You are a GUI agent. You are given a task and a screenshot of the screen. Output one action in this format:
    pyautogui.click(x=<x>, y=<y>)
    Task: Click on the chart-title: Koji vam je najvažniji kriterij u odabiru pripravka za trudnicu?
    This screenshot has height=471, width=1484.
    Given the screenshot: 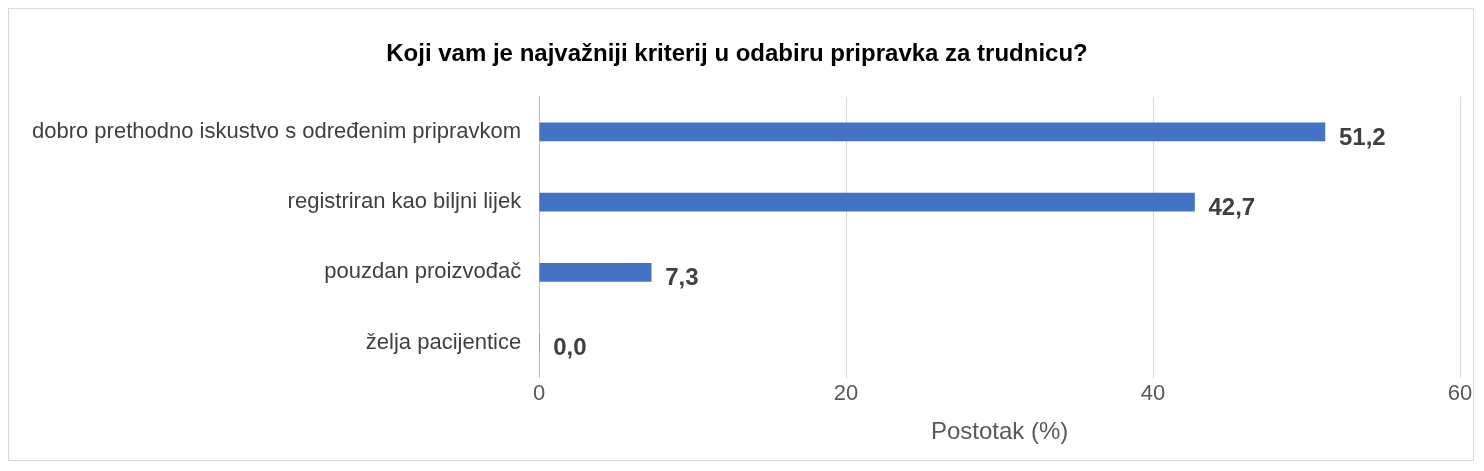 What is the action you would take?
    pyautogui.click(x=737, y=53)
    